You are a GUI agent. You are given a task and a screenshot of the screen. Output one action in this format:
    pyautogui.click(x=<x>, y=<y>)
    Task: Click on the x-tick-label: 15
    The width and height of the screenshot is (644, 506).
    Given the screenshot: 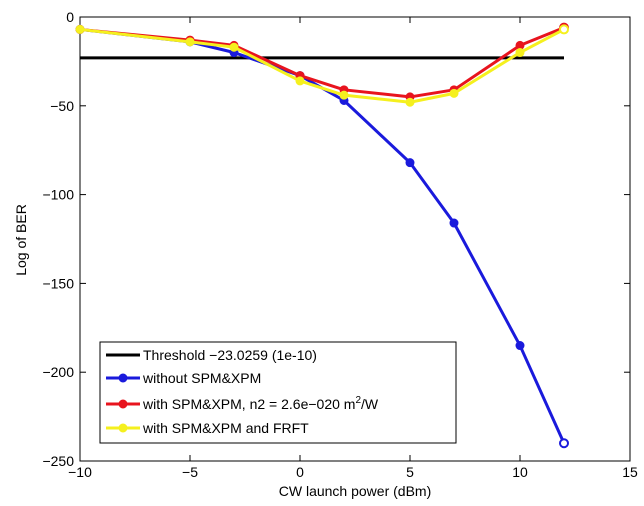 What is the action you would take?
    pyautogui.click(x=630, y=472)
    